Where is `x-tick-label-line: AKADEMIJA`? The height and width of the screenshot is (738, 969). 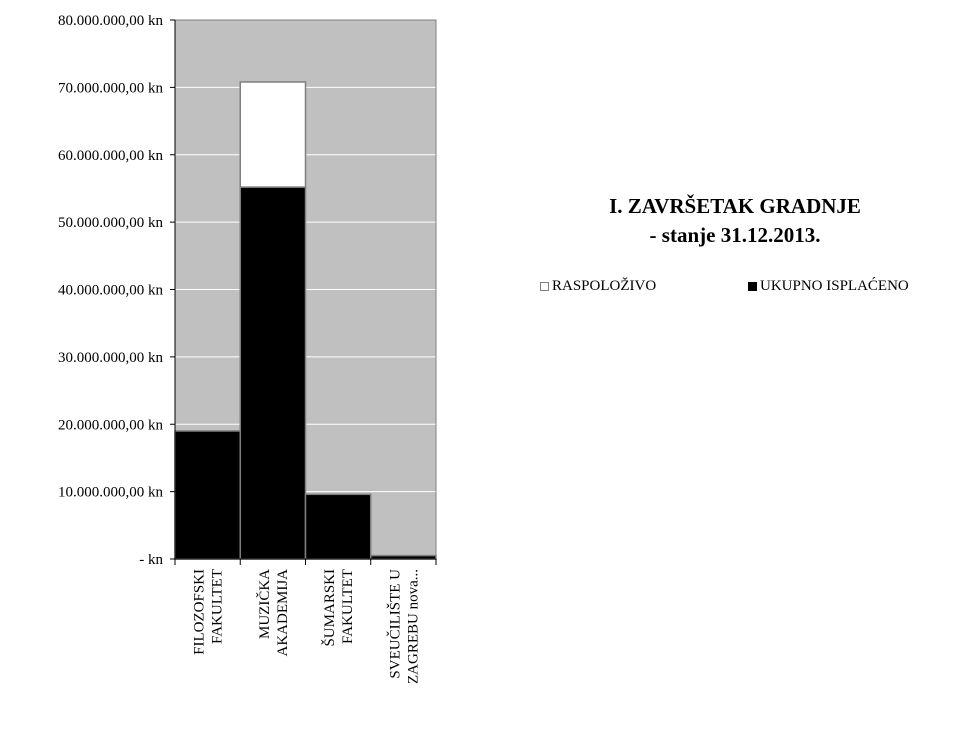 x-tick-label-line: AKADEMIJA is located at coordinates (283, 613).